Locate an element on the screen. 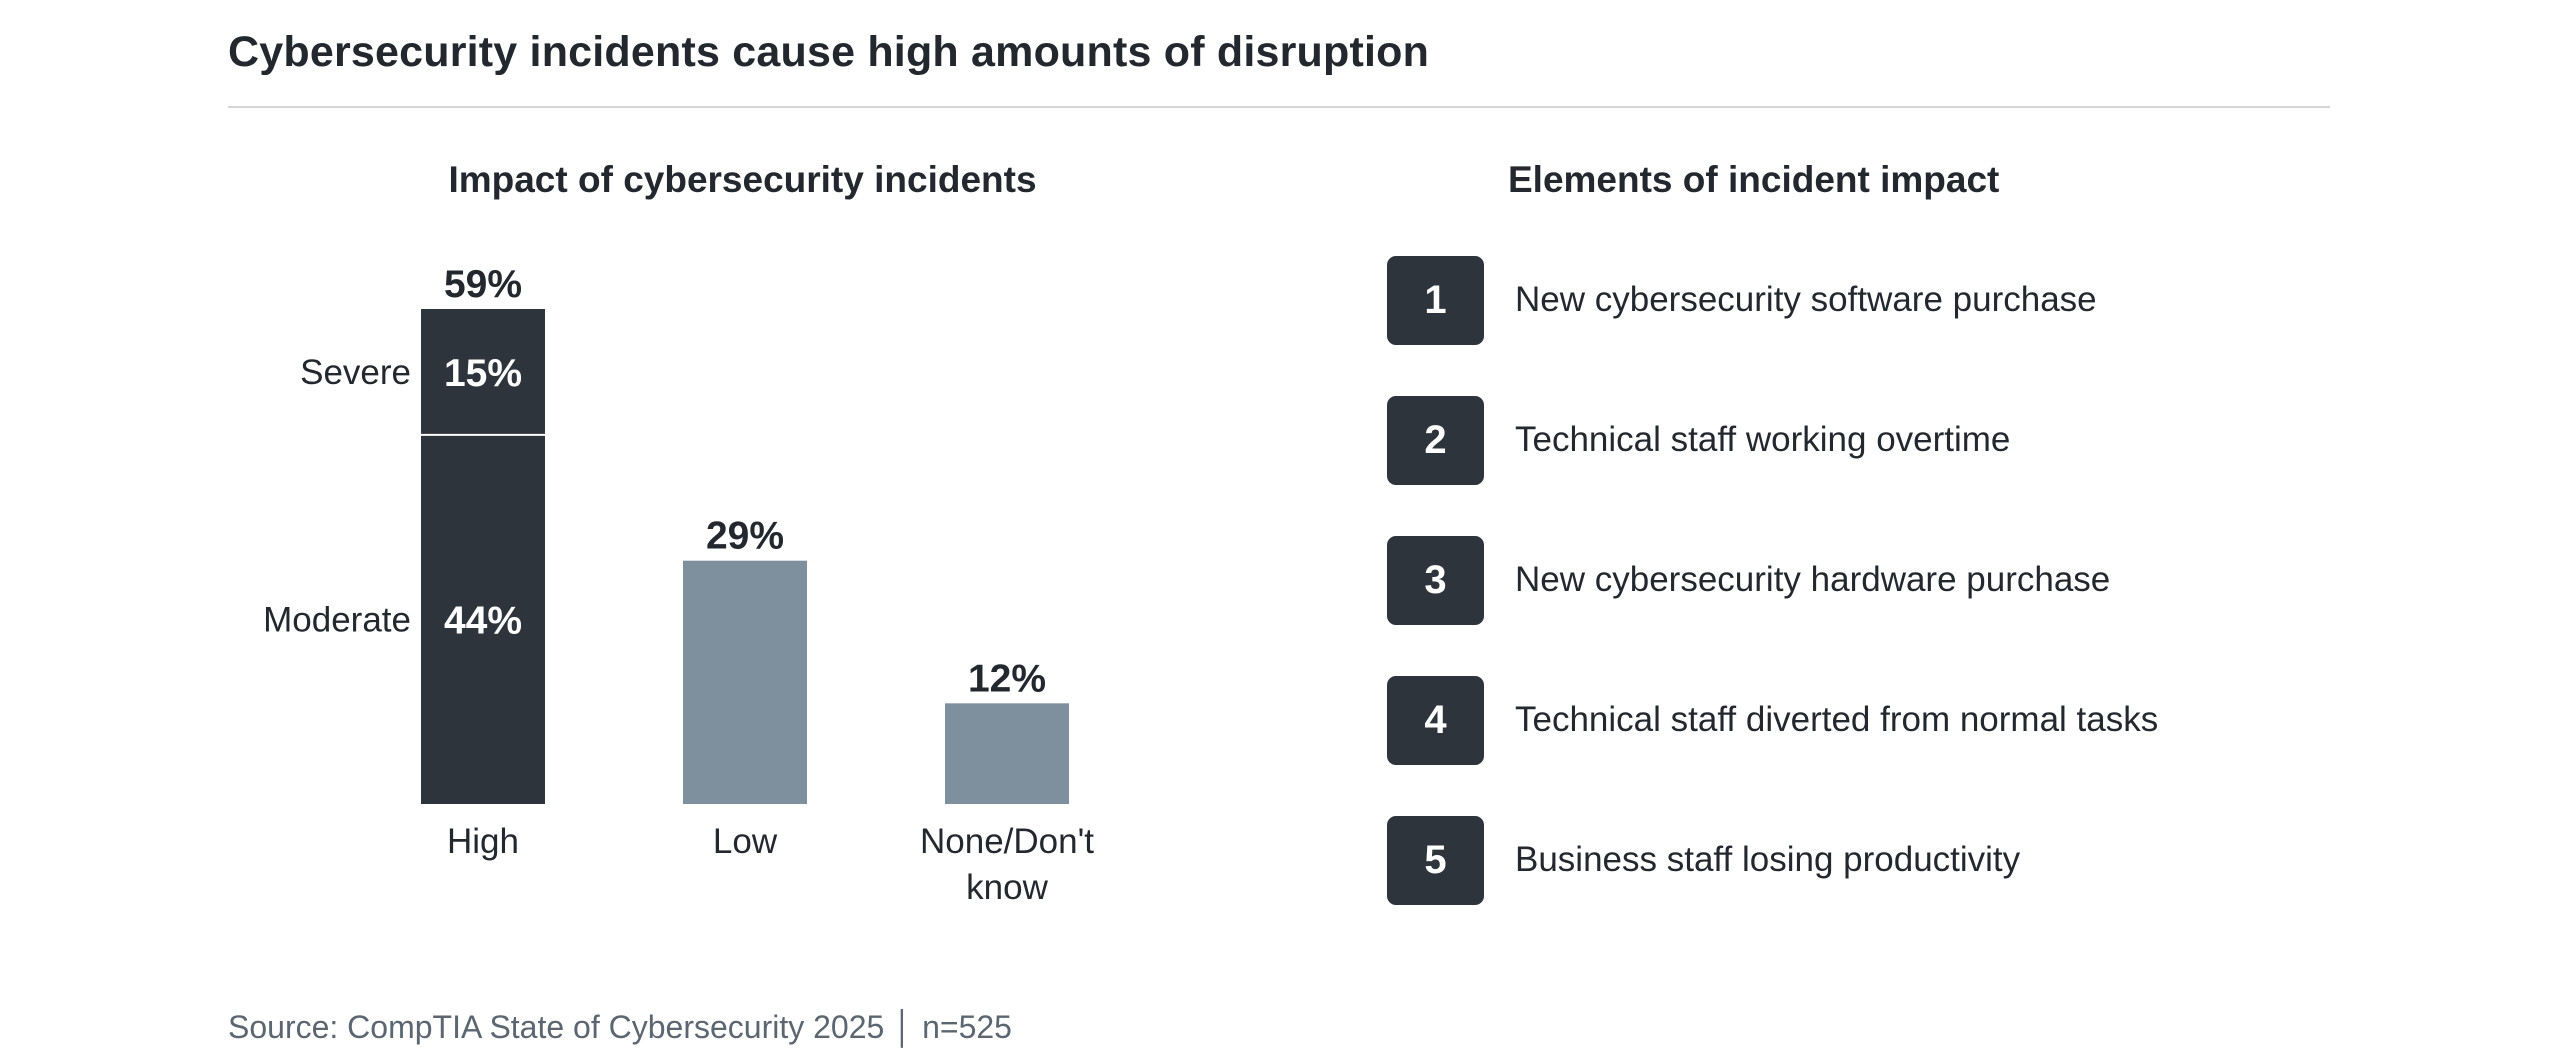 This screenshot has width=2550, height=1056. list-item: 5 Business staff losing productivity is located at coordinates (1867, 860).